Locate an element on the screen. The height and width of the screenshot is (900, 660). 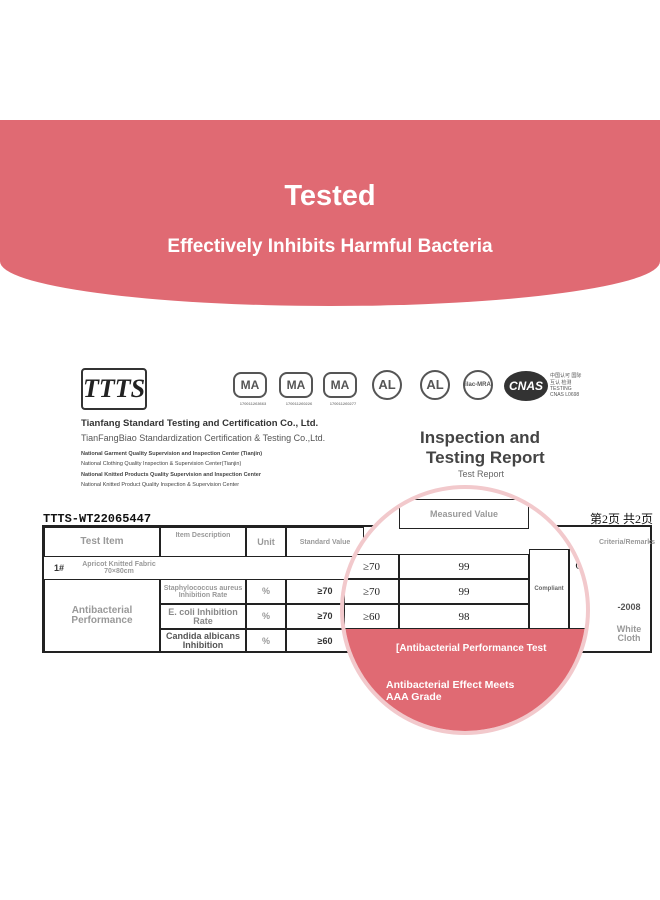
row-description: E. coli Inhibition Rate is located at coordinates (203, 616).